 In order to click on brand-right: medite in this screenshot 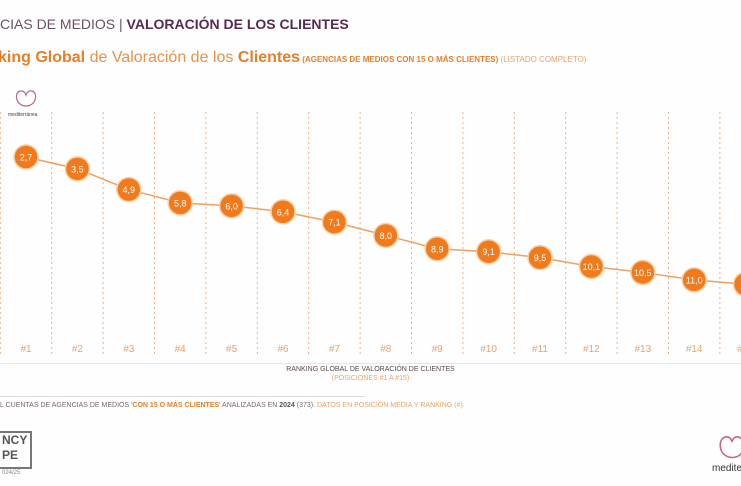, I will do `click(726, 468)`.